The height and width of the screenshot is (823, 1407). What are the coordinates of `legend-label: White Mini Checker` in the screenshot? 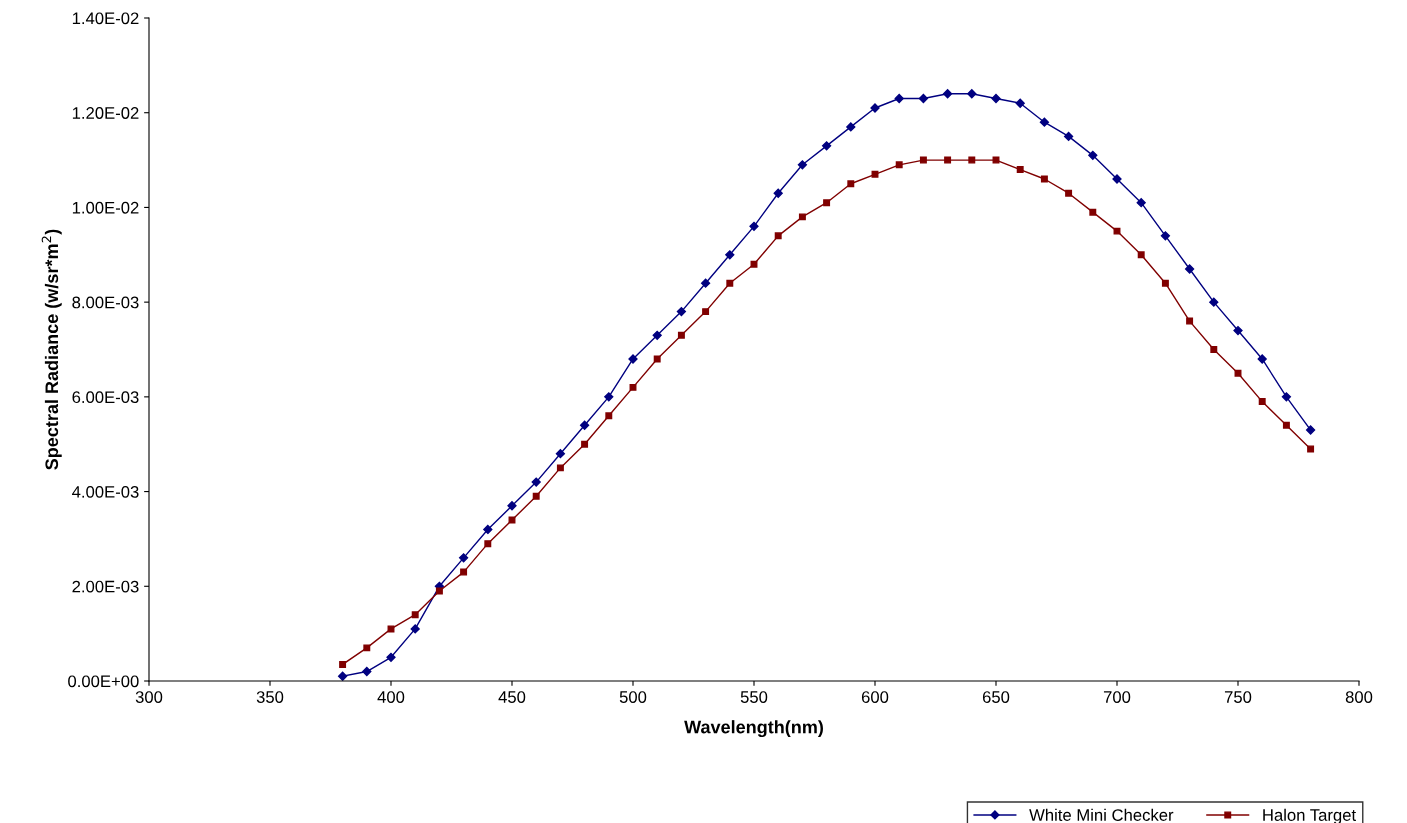 It's located at (1101, 814).